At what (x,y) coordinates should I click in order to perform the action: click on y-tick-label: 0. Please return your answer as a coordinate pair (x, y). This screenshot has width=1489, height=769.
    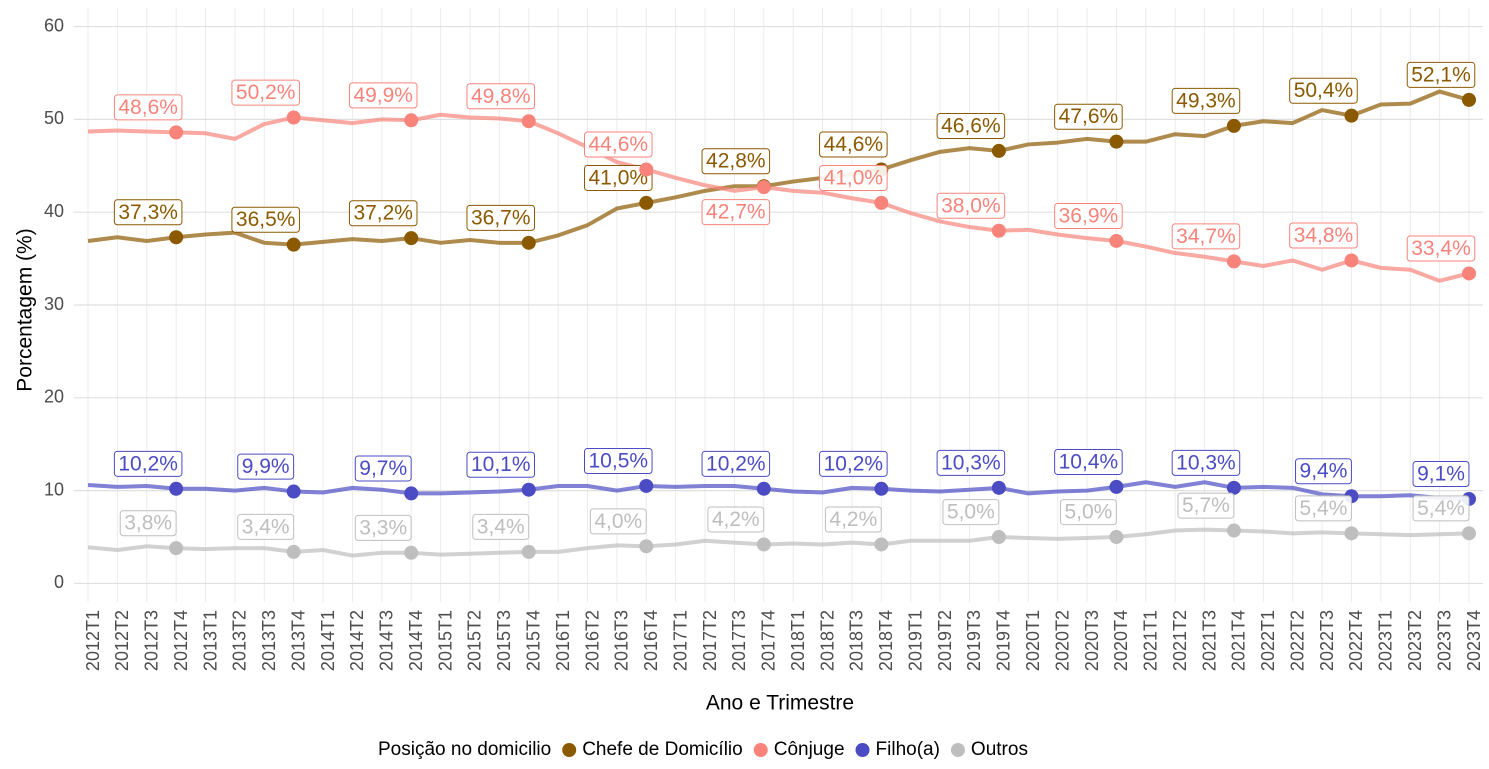
    Looking at the image, I should click on (59, 582).